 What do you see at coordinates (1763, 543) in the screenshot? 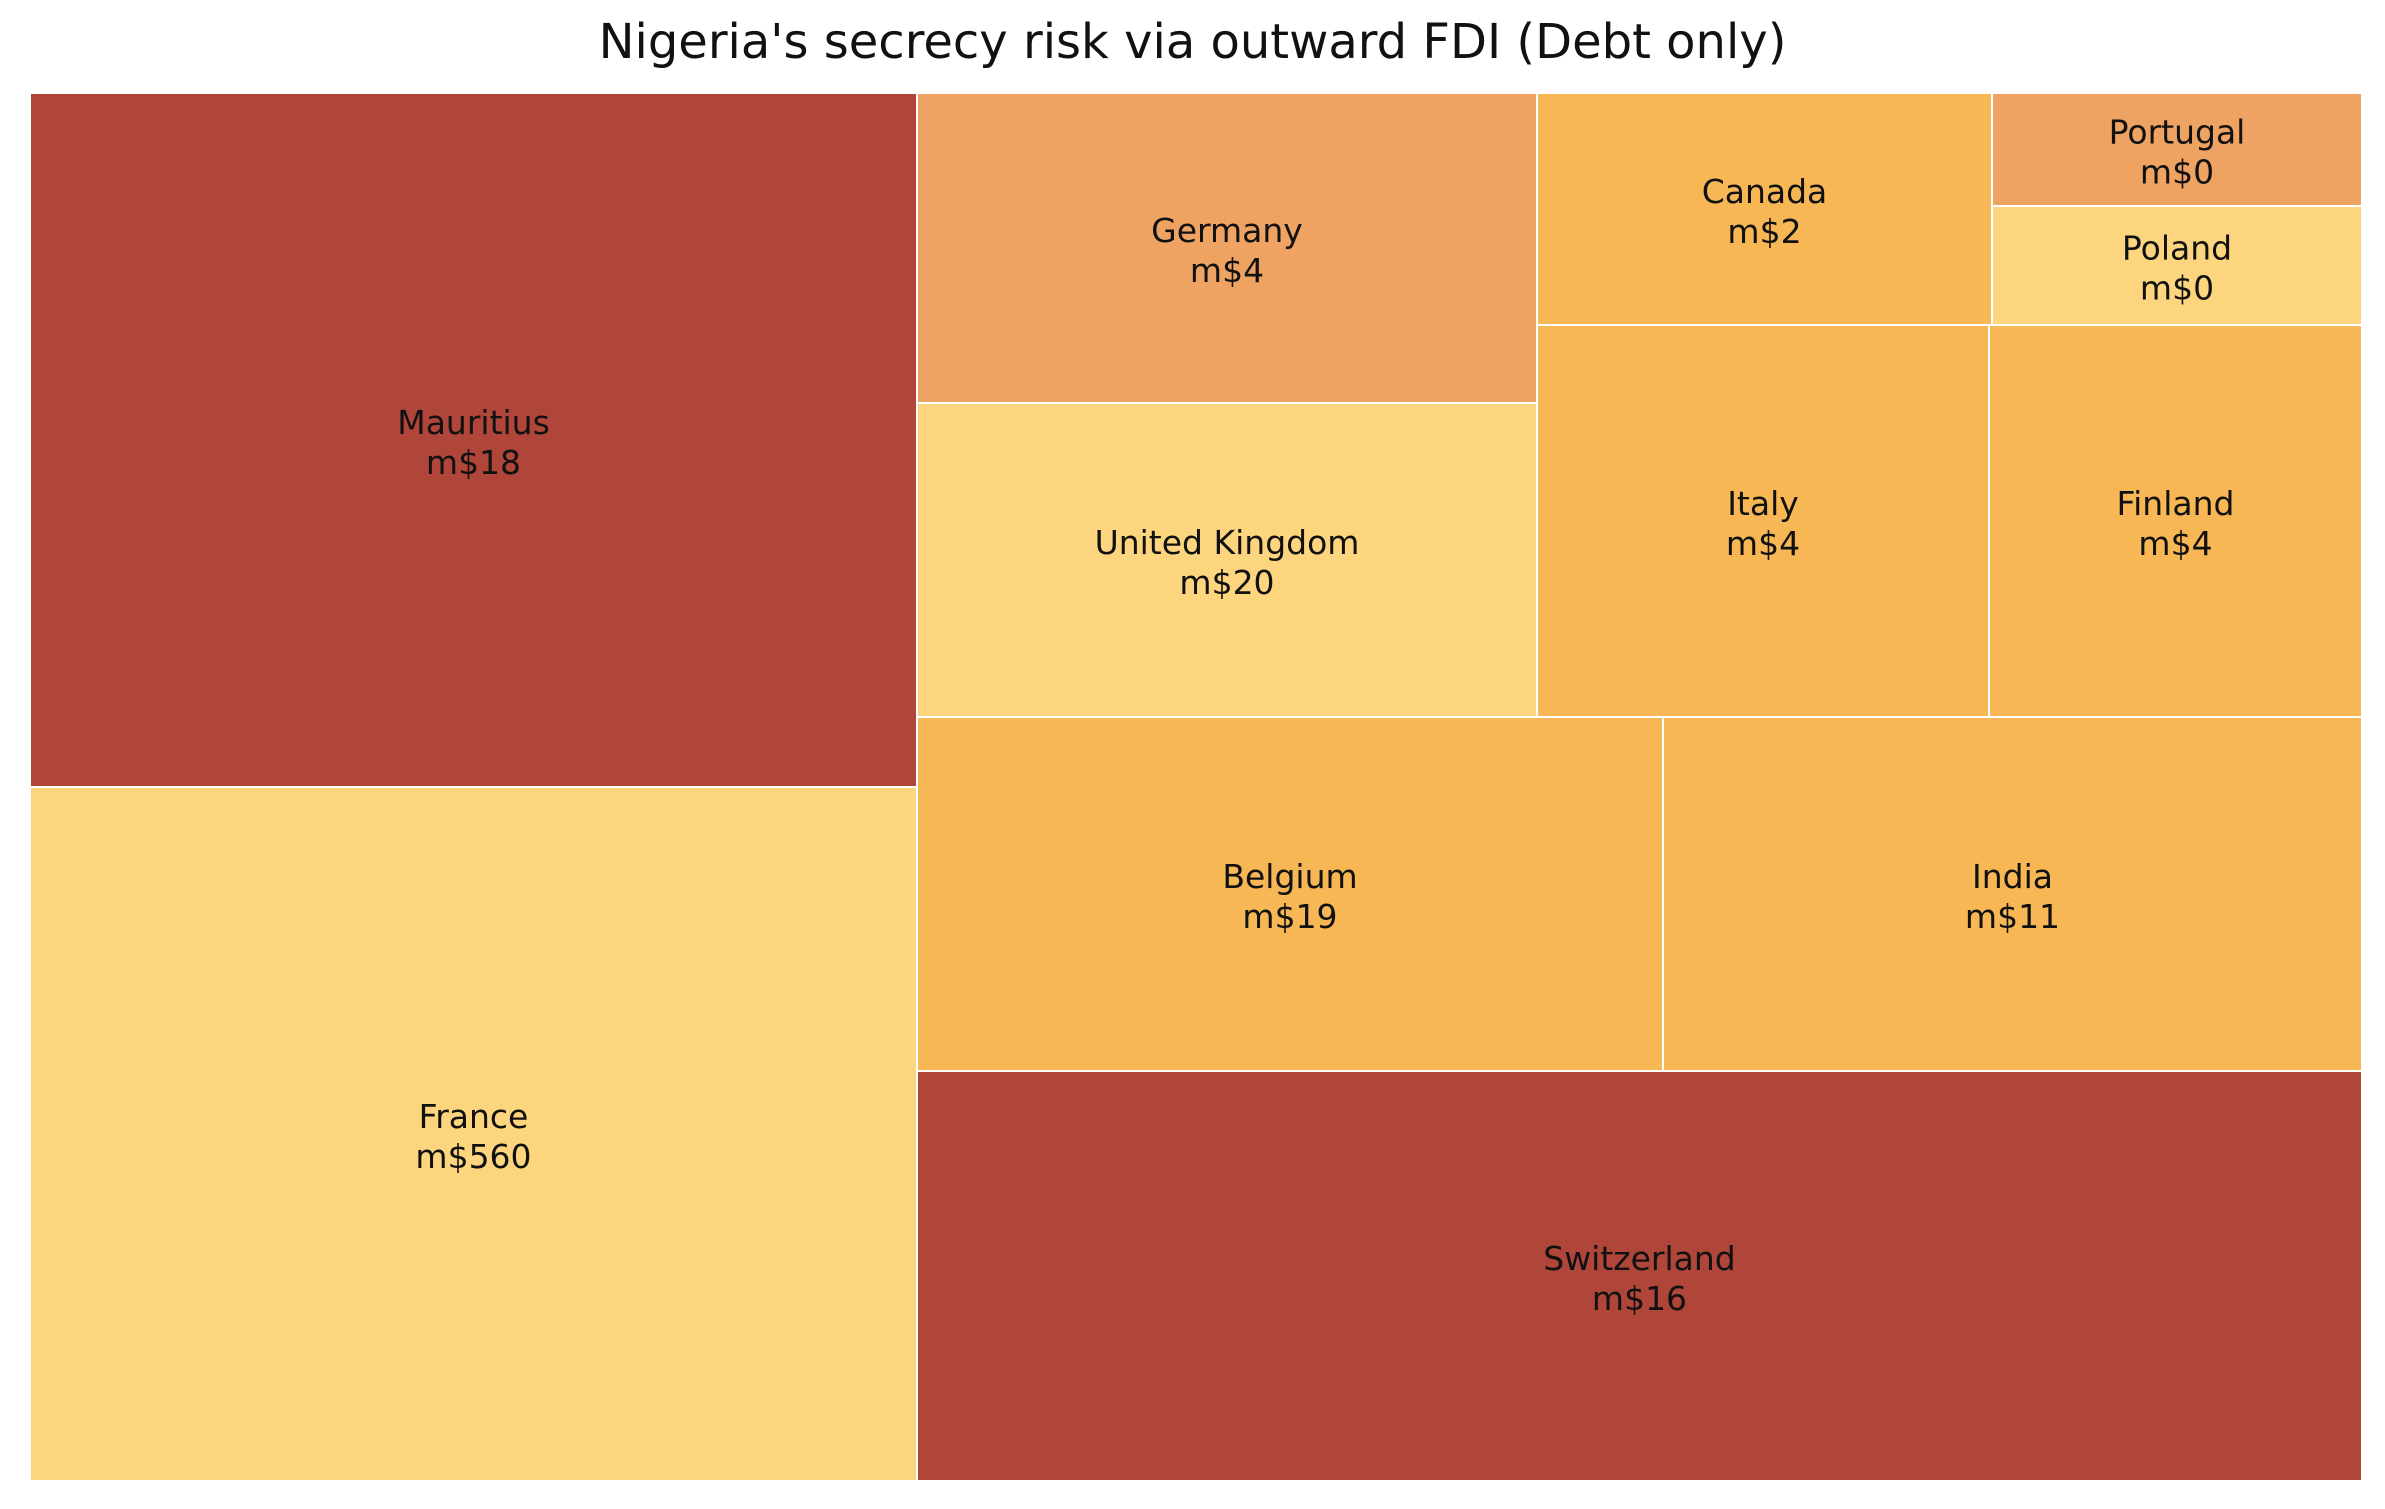
I see `tile-value-italy: m$4` at bounding box center [1763, 543].